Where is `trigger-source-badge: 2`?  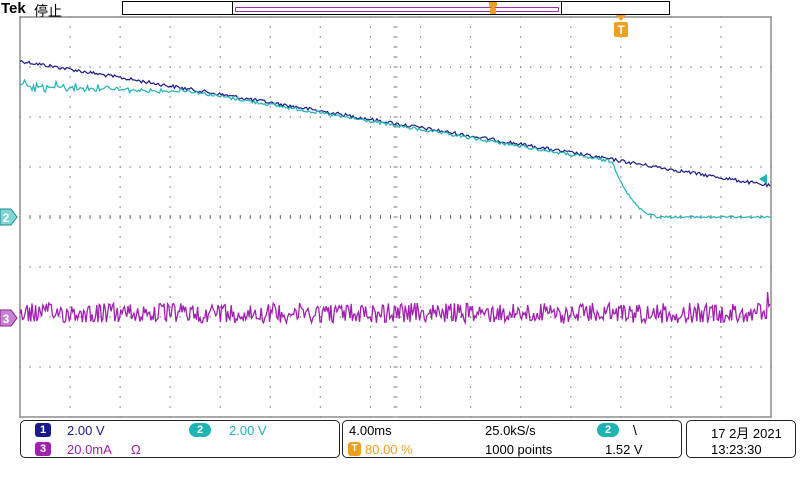
trigger-source-badge: 2 is located at coordinates (608, 430).